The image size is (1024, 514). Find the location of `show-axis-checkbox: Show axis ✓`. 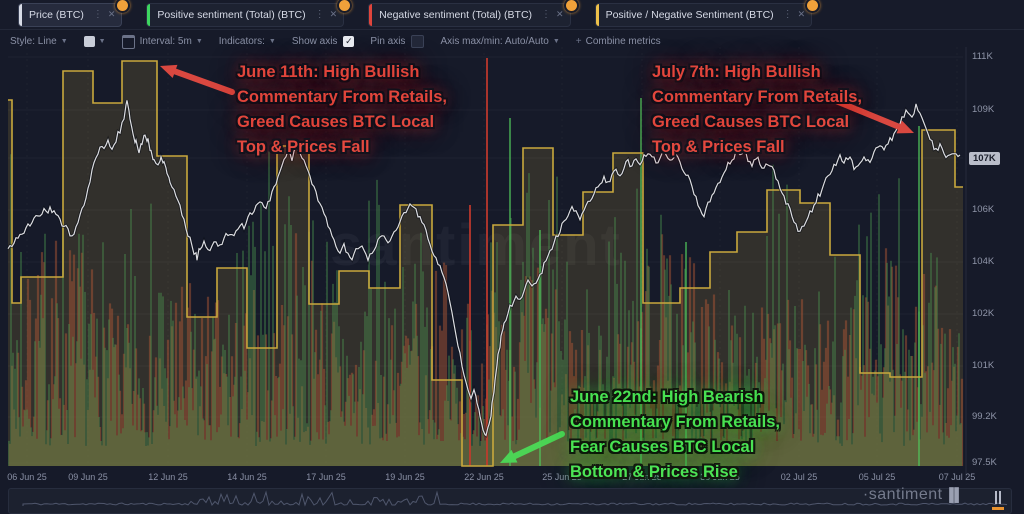

show-axis-checkbox: Show axis ✓ is located at coordinates (323, 41).